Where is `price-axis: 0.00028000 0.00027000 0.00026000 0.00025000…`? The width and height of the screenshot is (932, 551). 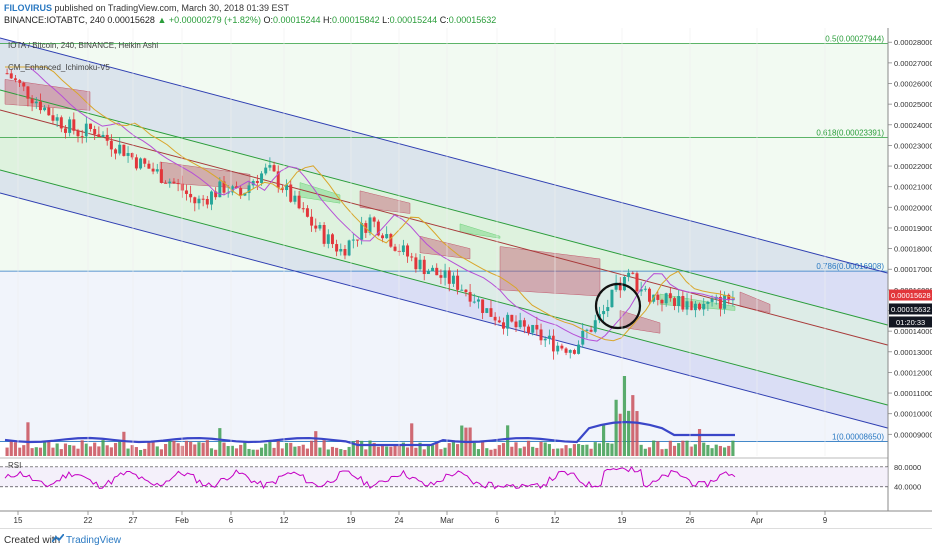
price-axis: 0.00028000 0.00027000 0.00026000 0.00025000… is located at coordinates (910, 238).